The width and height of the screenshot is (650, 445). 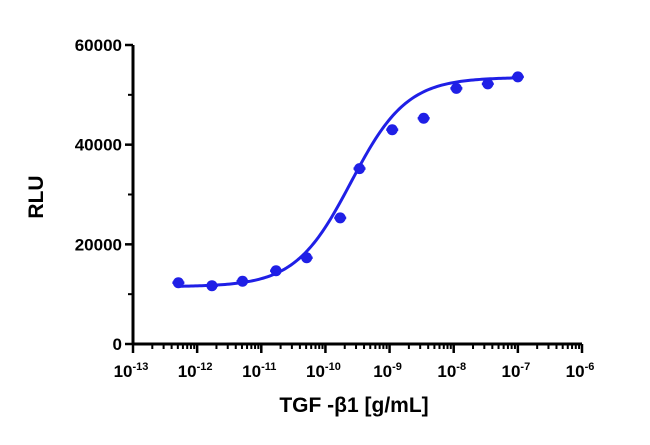 I want to click on x-tick-label: 10⁻¹⁰, so click(x=323, y=371).